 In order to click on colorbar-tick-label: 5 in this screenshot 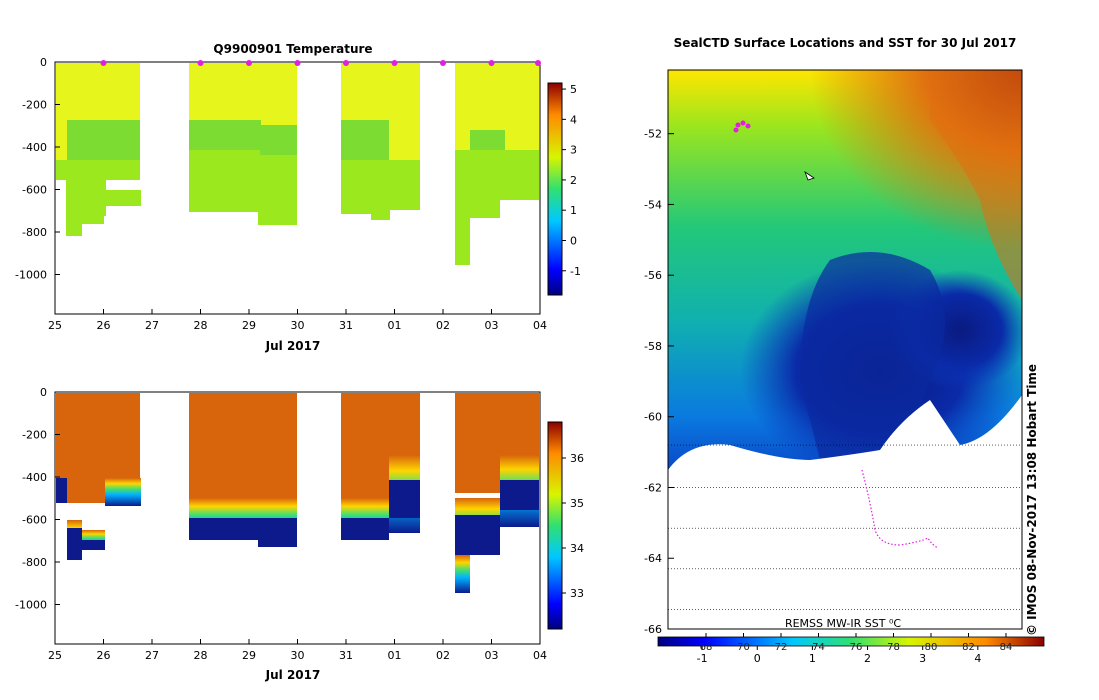, I will do `click(573, 89)`.